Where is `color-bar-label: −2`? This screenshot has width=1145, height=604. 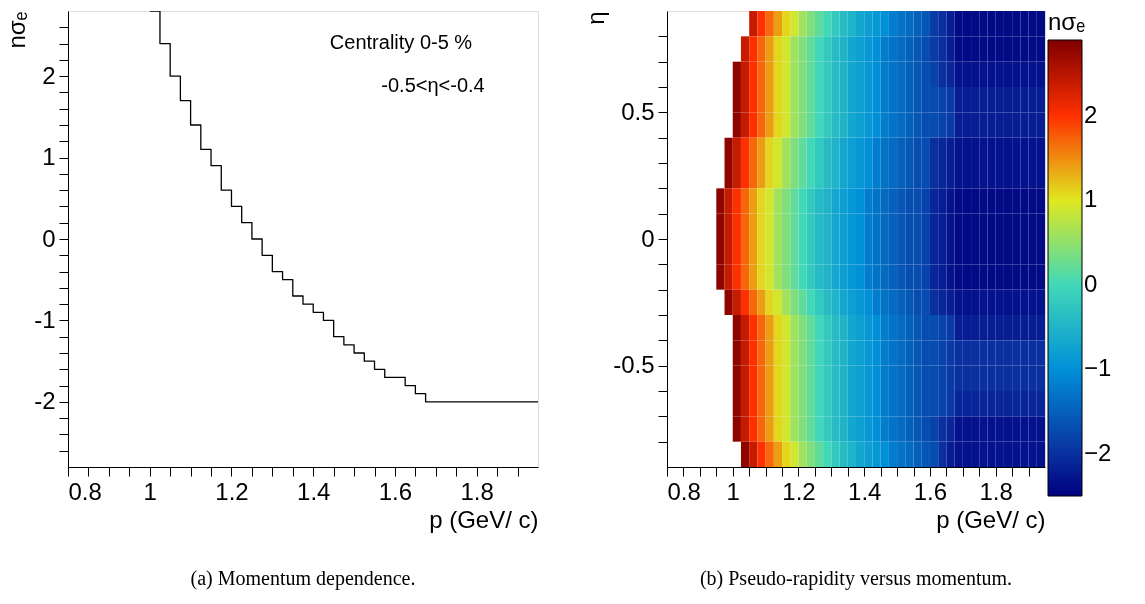
color-bar-label: −2 is located at coordinates (1098, 452).